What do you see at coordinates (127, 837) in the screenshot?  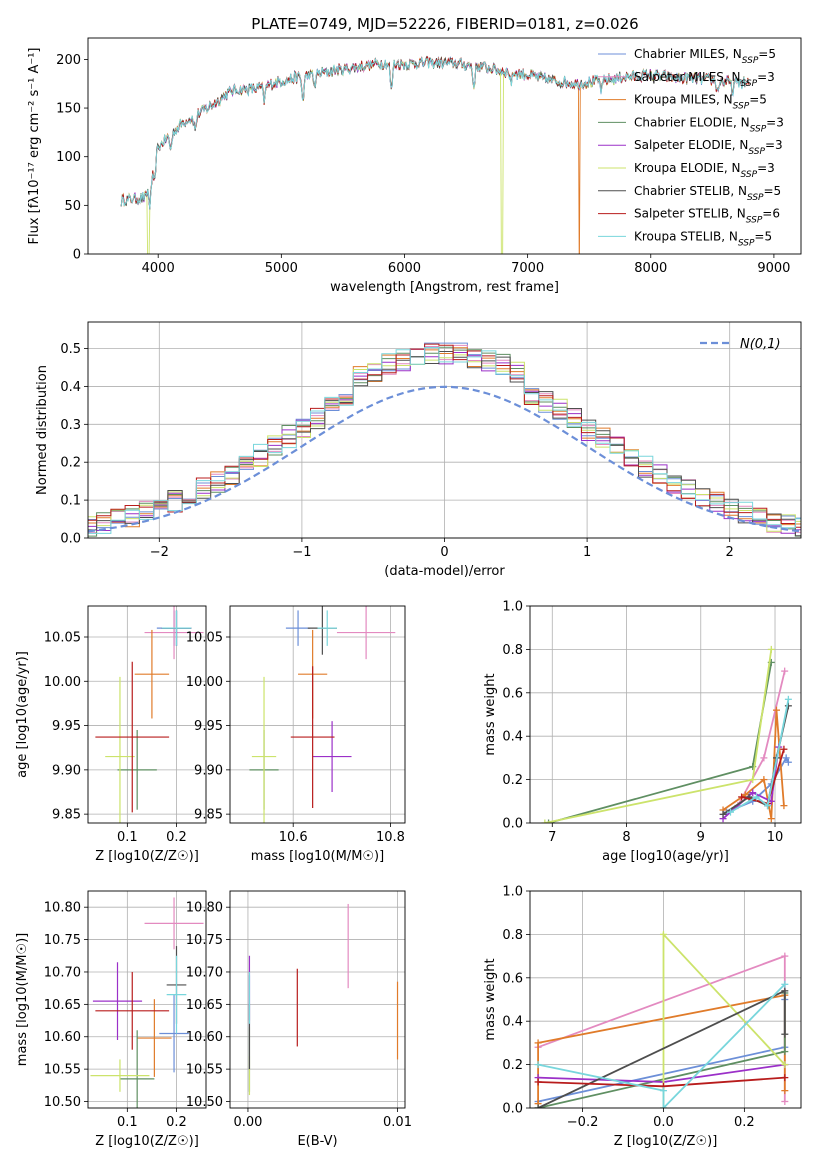 I see `x-tick-label: 0.1` at bounding box center [127, 837].